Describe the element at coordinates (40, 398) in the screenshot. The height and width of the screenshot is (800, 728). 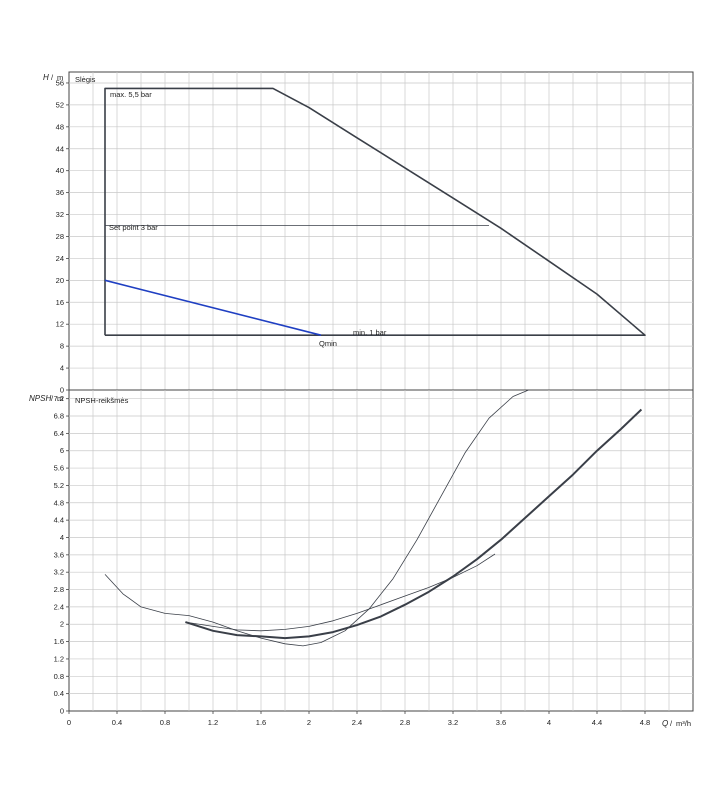
I see `npsh-y-axis-symbol: NPSH` at that location.